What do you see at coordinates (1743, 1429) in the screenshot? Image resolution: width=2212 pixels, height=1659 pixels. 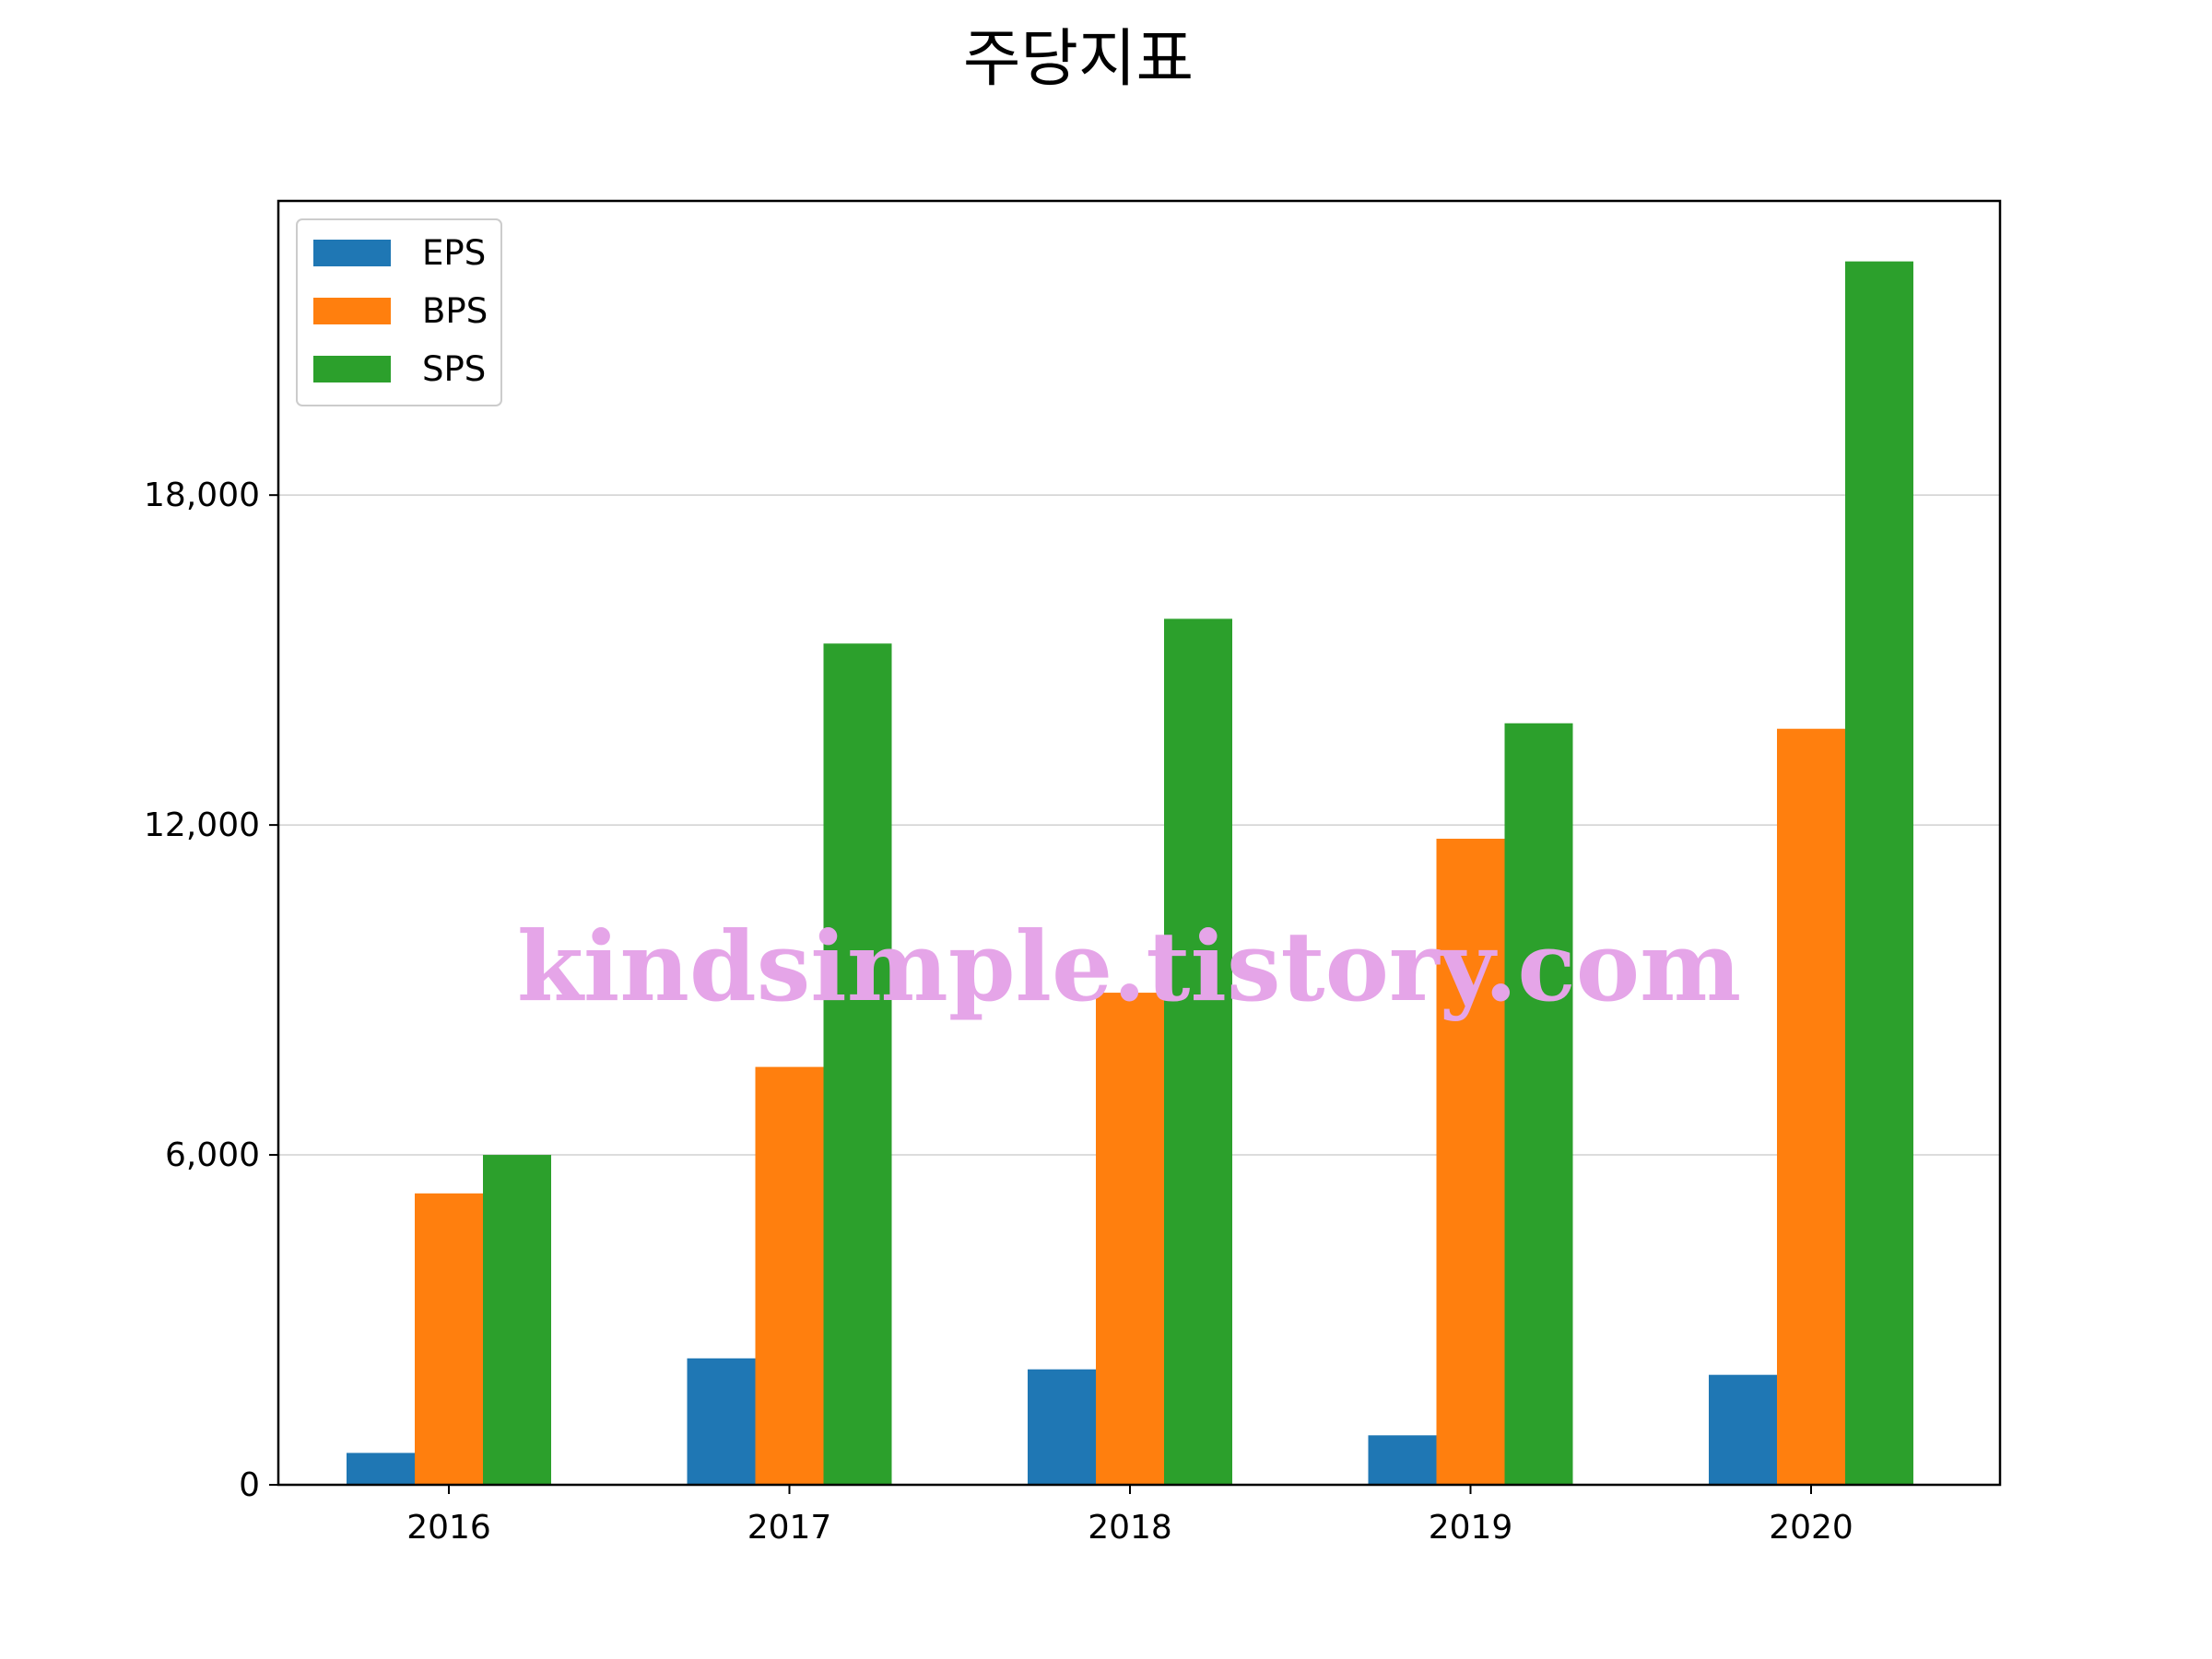 I see `bar-eps-2020` at bounding box center [1743, 1429].